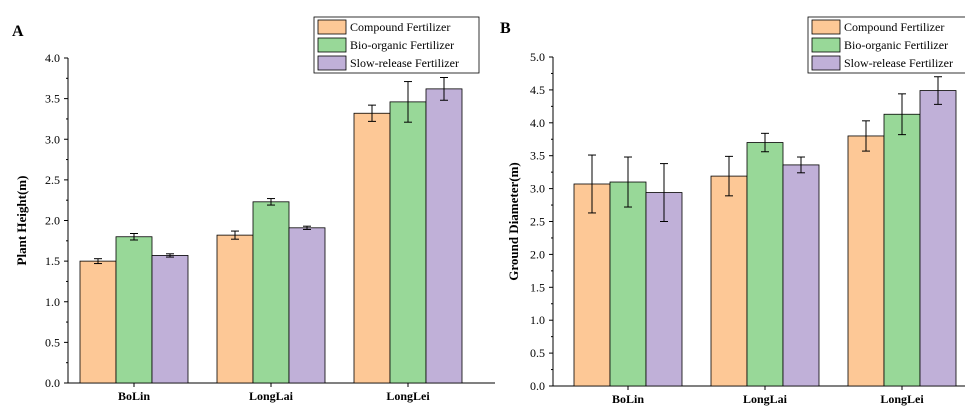 The height and width of the screenshot is (413, 965). What do you see at coordinates (505, 28) in the screenshot?
I see `panel-label: B` at bounding box center [505, 28].